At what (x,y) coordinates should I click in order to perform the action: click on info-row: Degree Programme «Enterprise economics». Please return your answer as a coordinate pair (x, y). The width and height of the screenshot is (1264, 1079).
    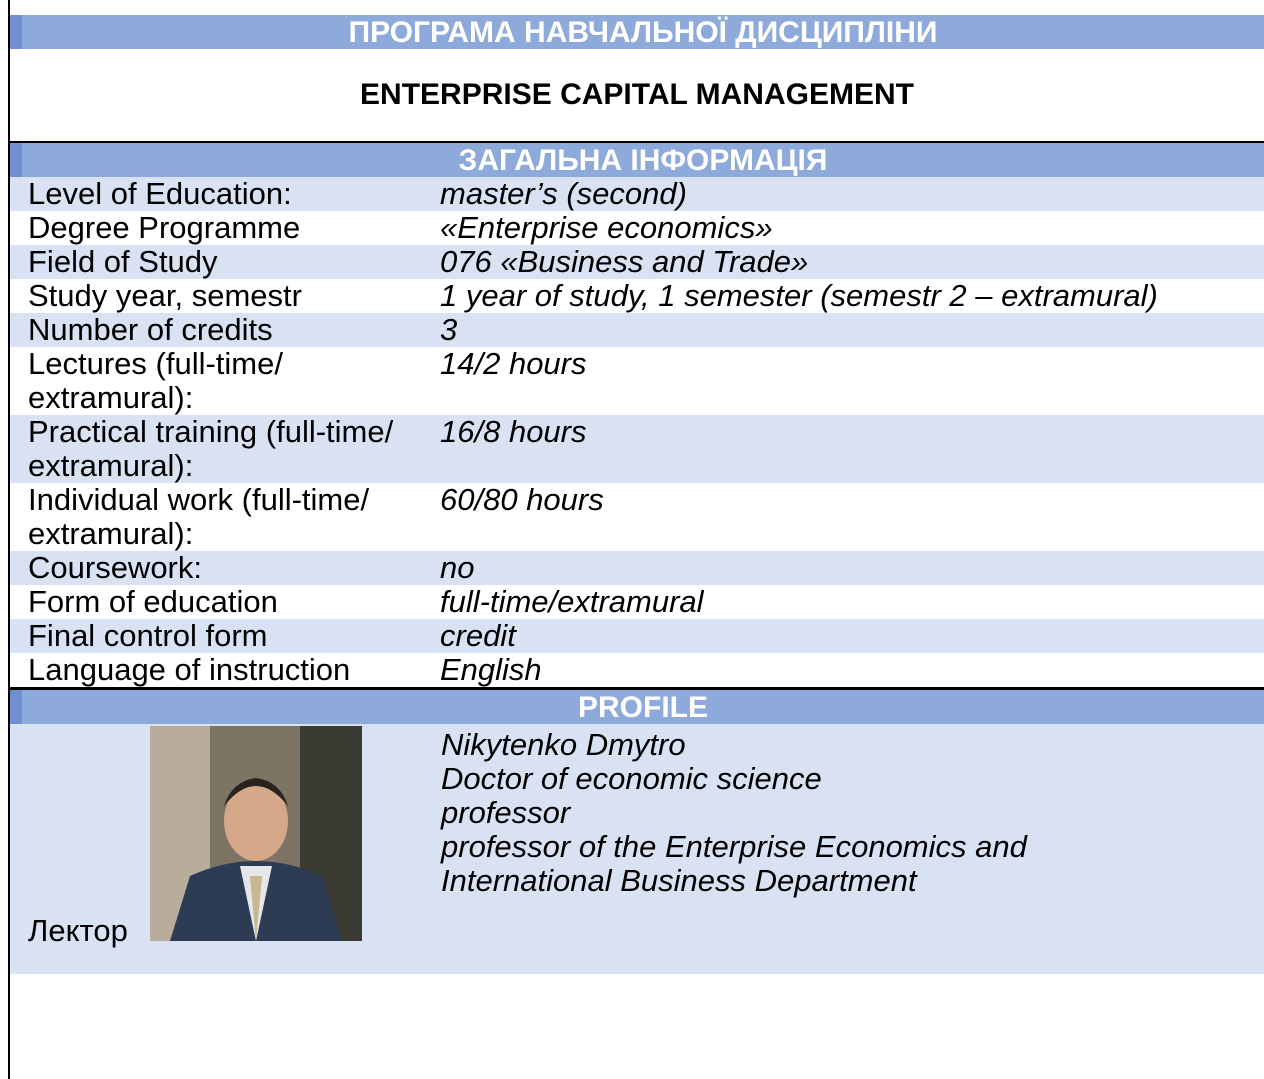
    Looking at the image, I should click on (637, 228).